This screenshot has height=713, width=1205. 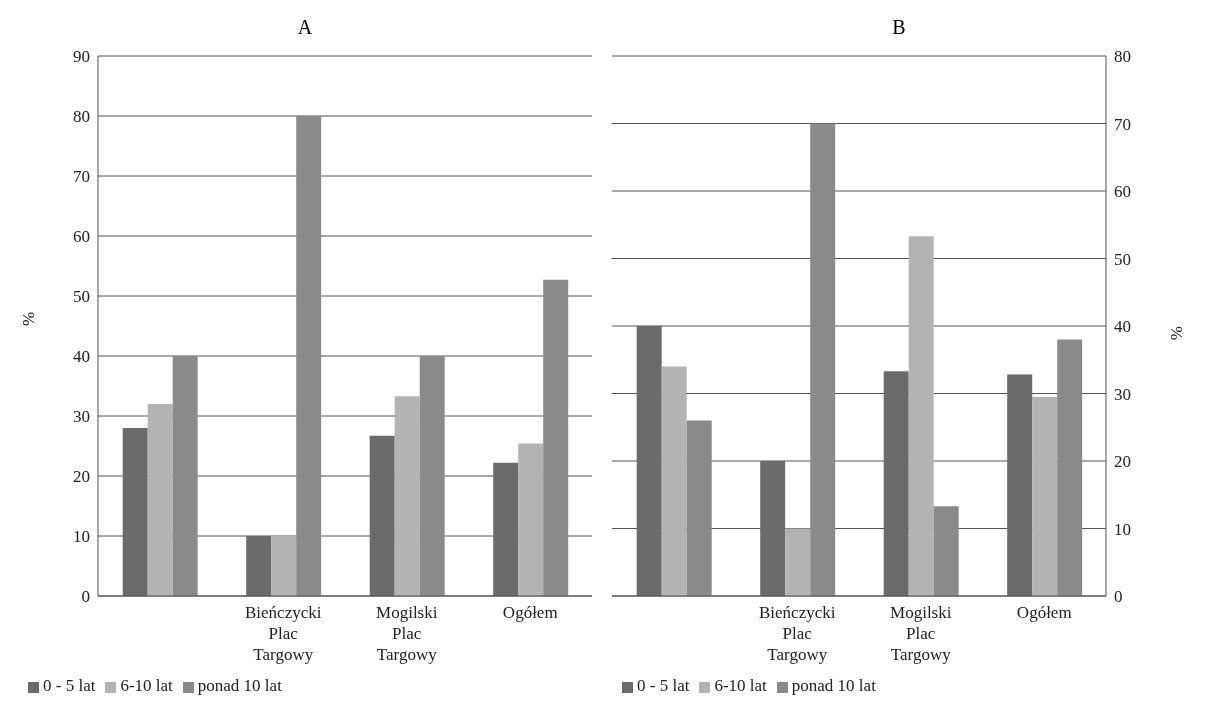 What do you see at coordinates (81, 297) in the screenshot?
I see `y-tick-label: 50` at bounding box center [81, 297].